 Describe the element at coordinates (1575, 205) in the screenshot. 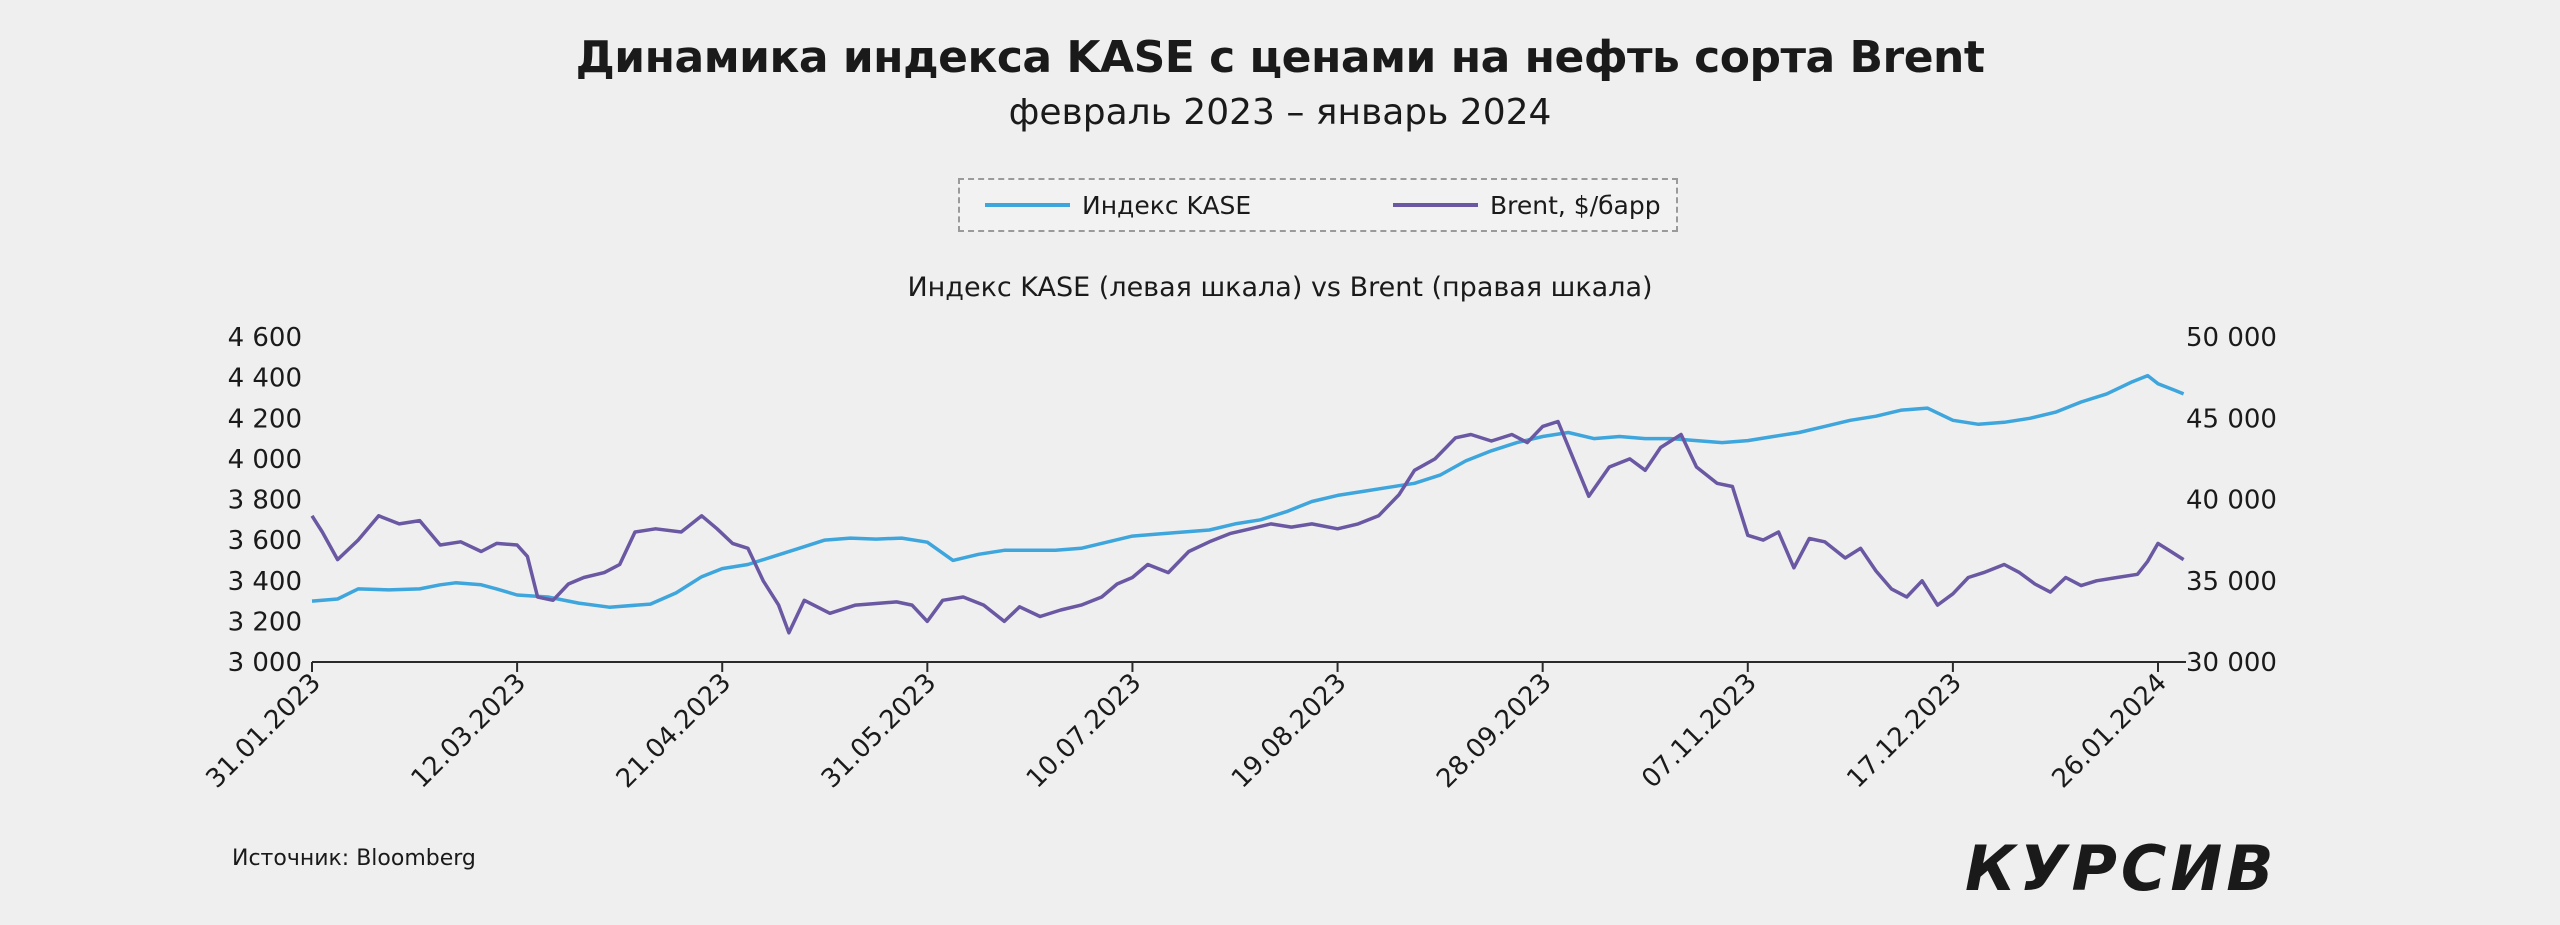

I see `legend-label-brent: Brent, $/барр` at that location.